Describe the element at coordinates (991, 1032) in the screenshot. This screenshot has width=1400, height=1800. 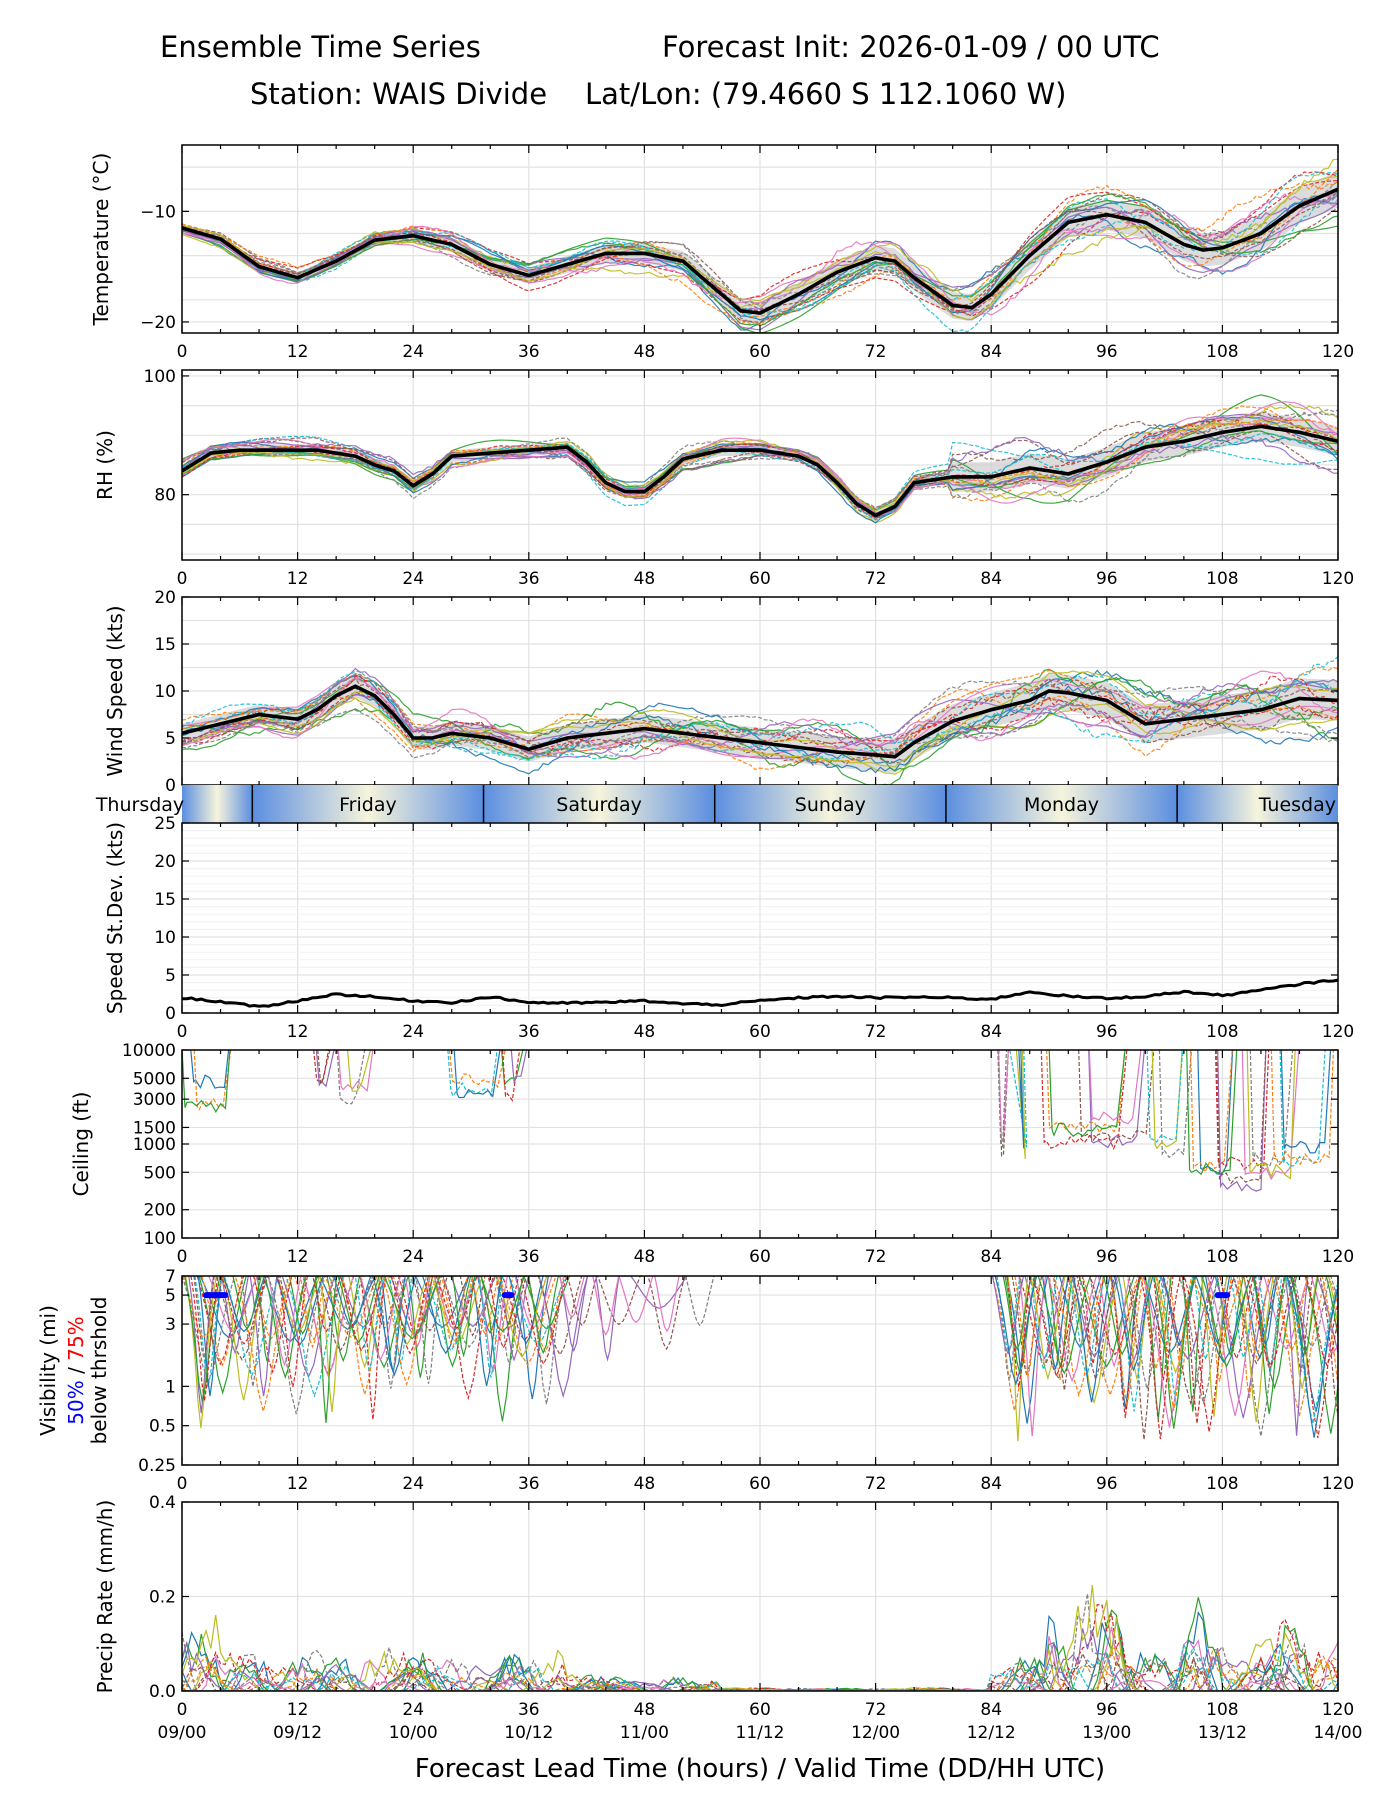
I see `sdev-xticklabel: 84` at that location.